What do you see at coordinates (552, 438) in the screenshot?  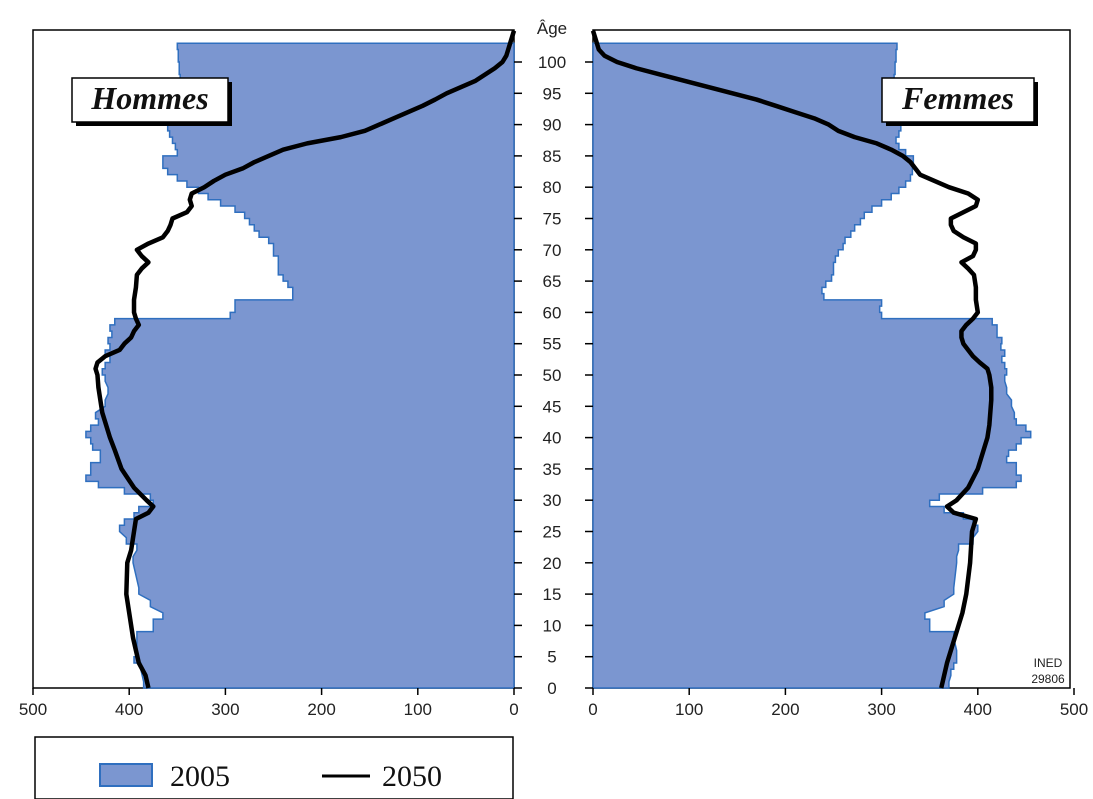 I see `age-tick-label: 40` at bounding box center [552, 438].